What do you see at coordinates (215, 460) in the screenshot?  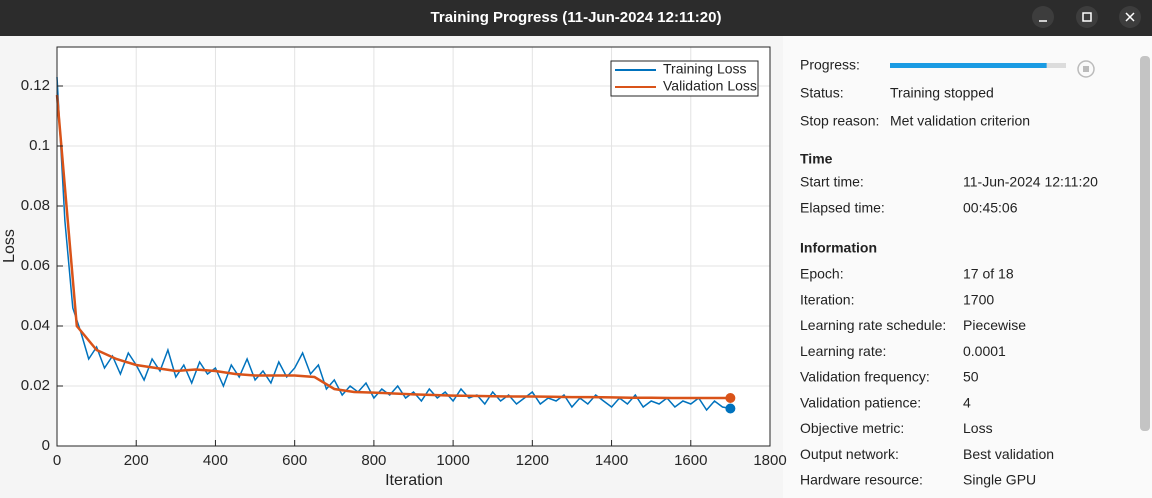 I see `x-tick-label: 400` at bounding box center [215, 460].